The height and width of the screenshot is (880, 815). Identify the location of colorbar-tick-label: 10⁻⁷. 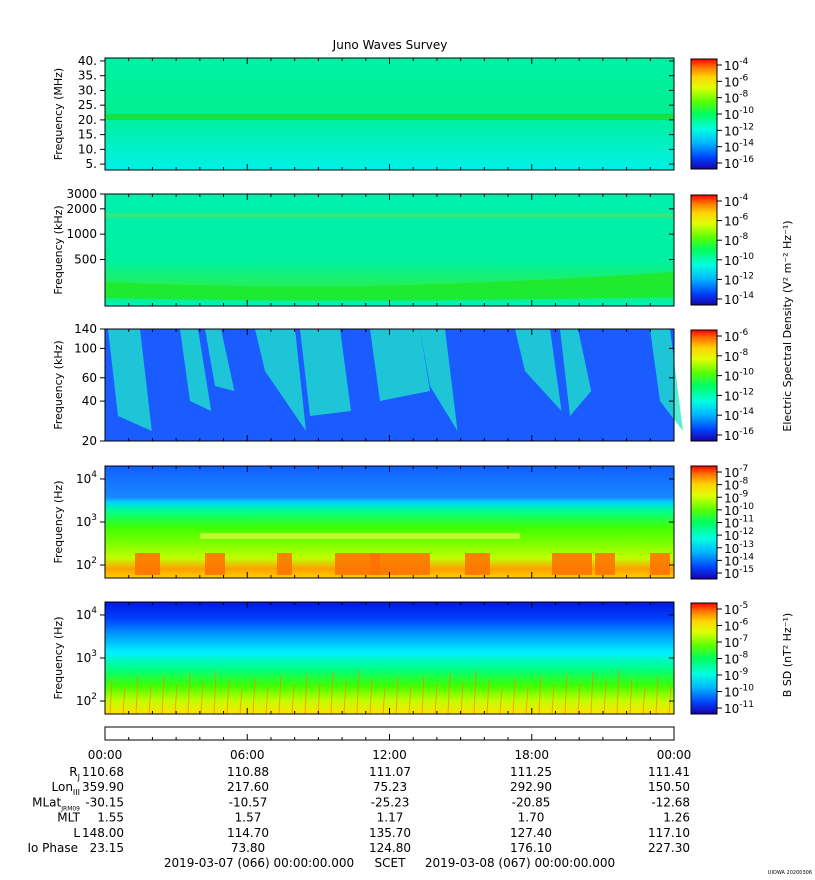
(736, 472).